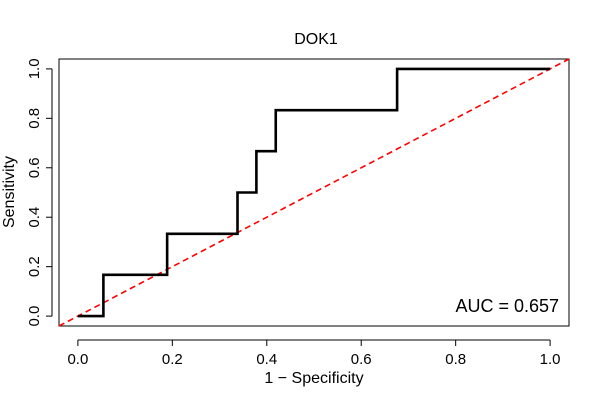 The height and width of the screenshot is (400, 600). What do you see at coordinates (34, 316) in the screenshot?
I see `y-tick-label: 0.0` at bounding box center [34, 316].